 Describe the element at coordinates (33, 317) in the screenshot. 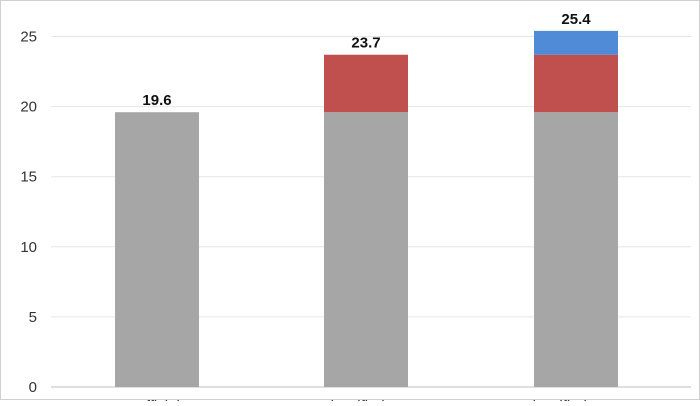

I see `y-tick-label: 5` at that location.